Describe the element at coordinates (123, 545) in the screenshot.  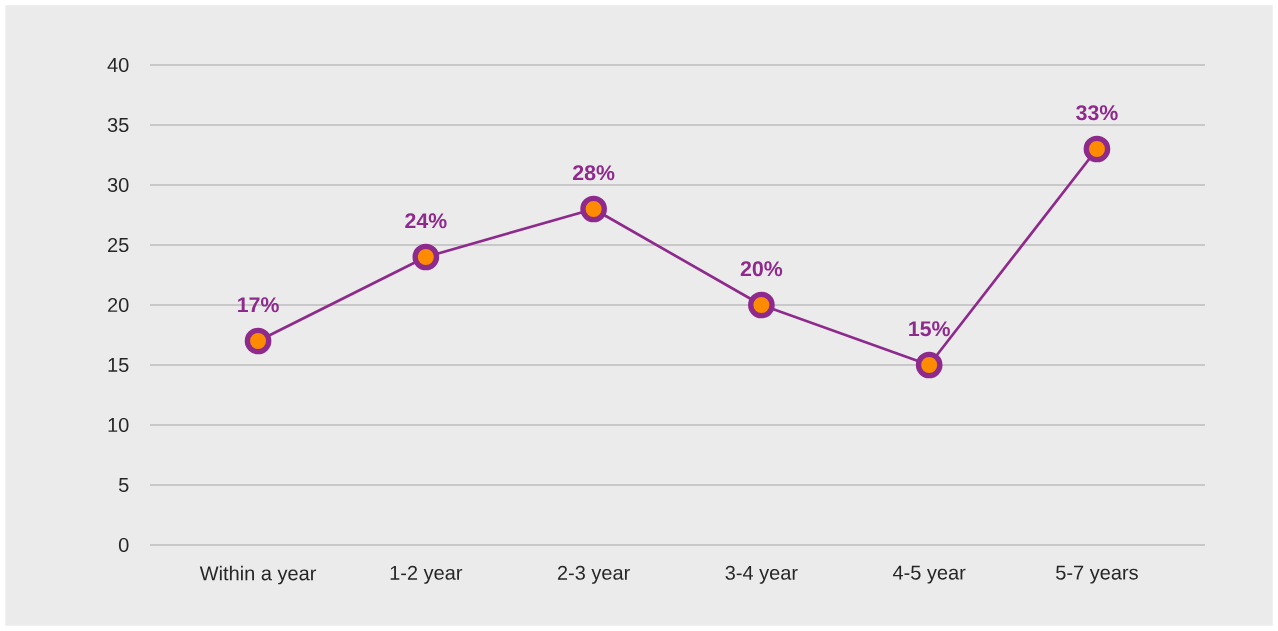
I see `y-tick-label: 0` at that location.